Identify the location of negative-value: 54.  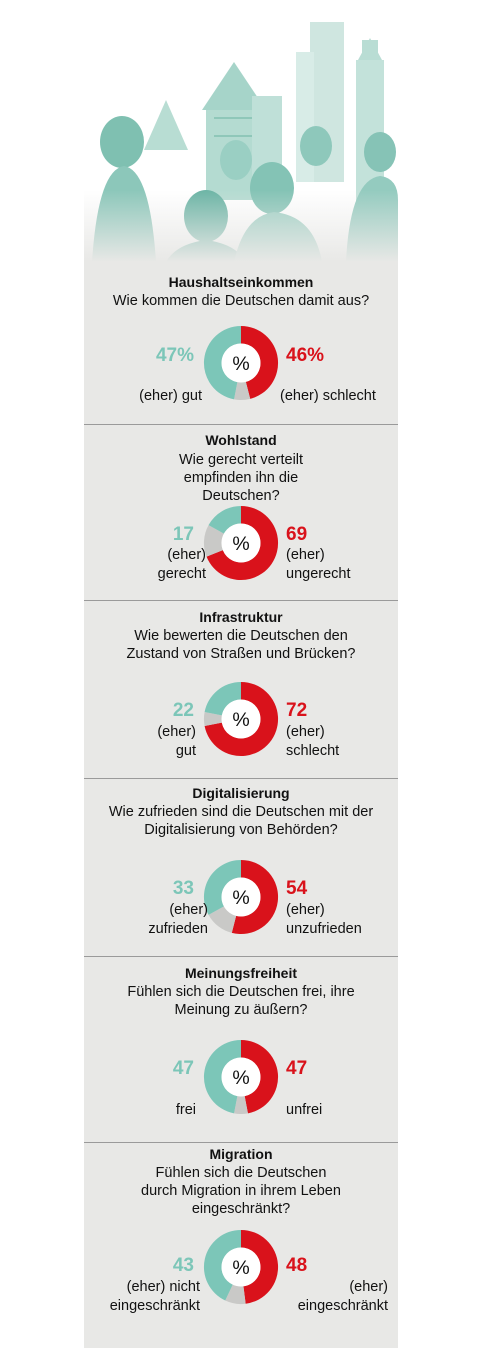
(297, 888).